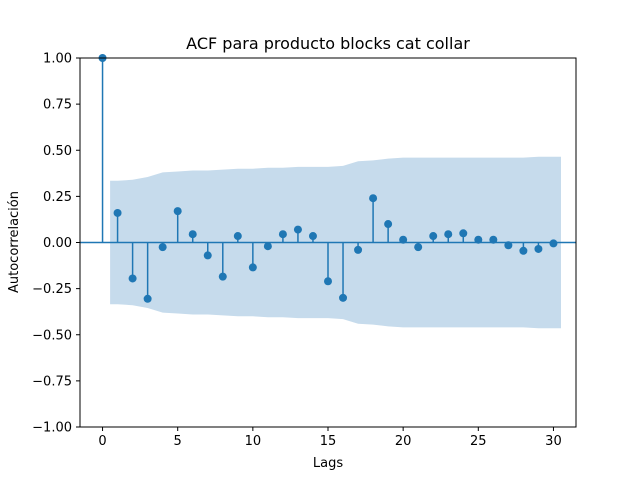 Image resolution: width=640 pixels, height=480 pixels. Describe the element at coordinates (57, 197) in the screenshot. I see `y-tick-label-5: 0.25` at that location.